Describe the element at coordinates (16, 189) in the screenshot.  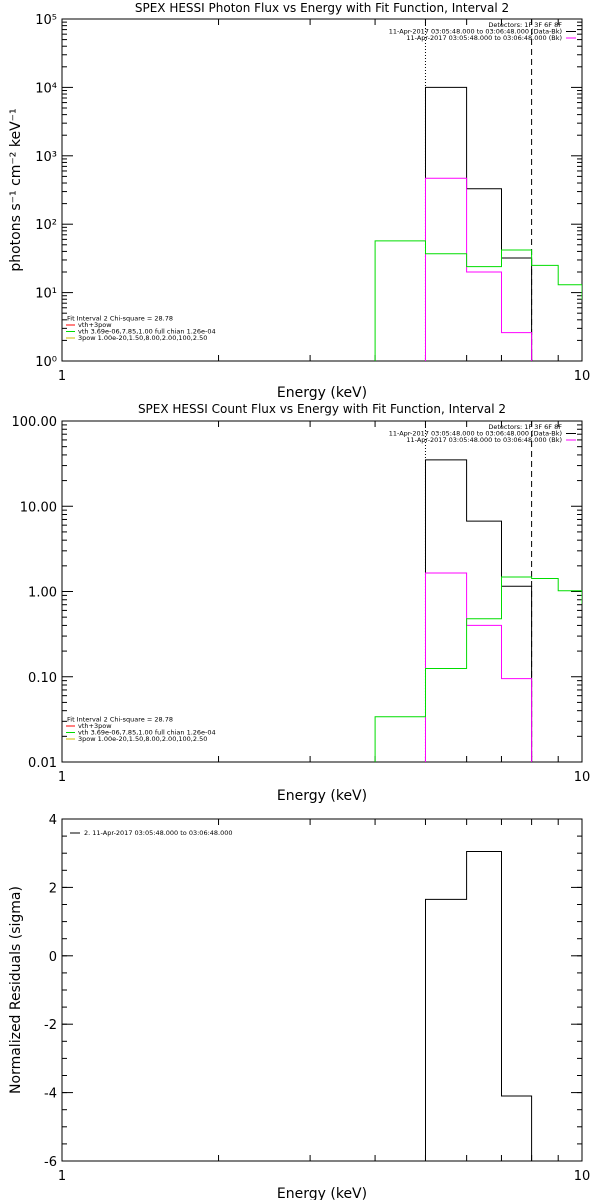
I see `y-axis-label: photons s⁻¹ cm⁻² keV⁻¹` at that location.